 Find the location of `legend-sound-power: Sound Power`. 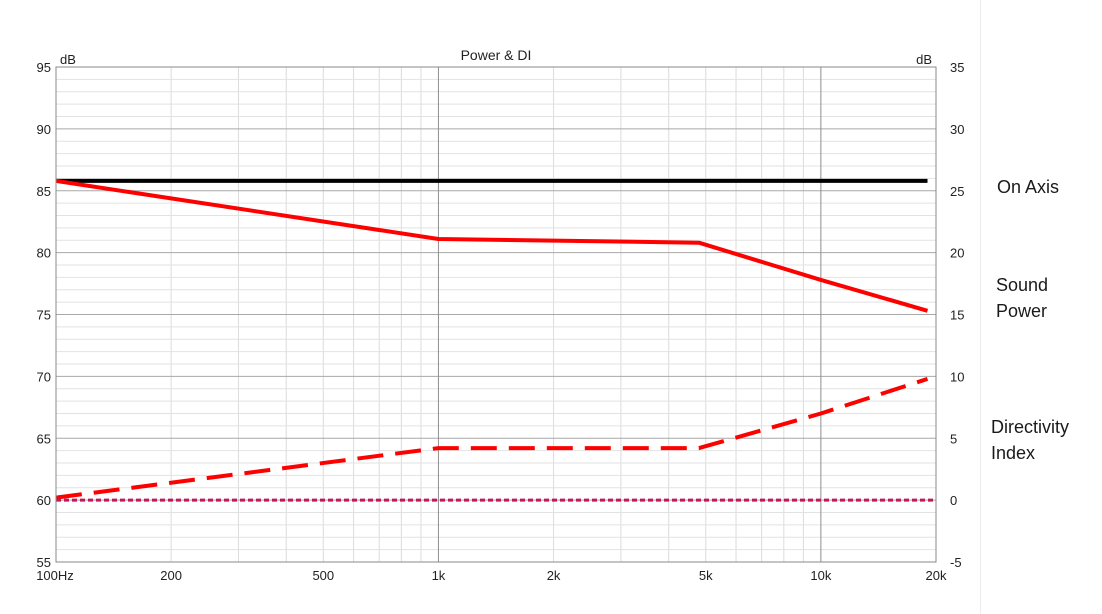

legend-sound-power: Sound Power is located at coordinates (1022, 298).